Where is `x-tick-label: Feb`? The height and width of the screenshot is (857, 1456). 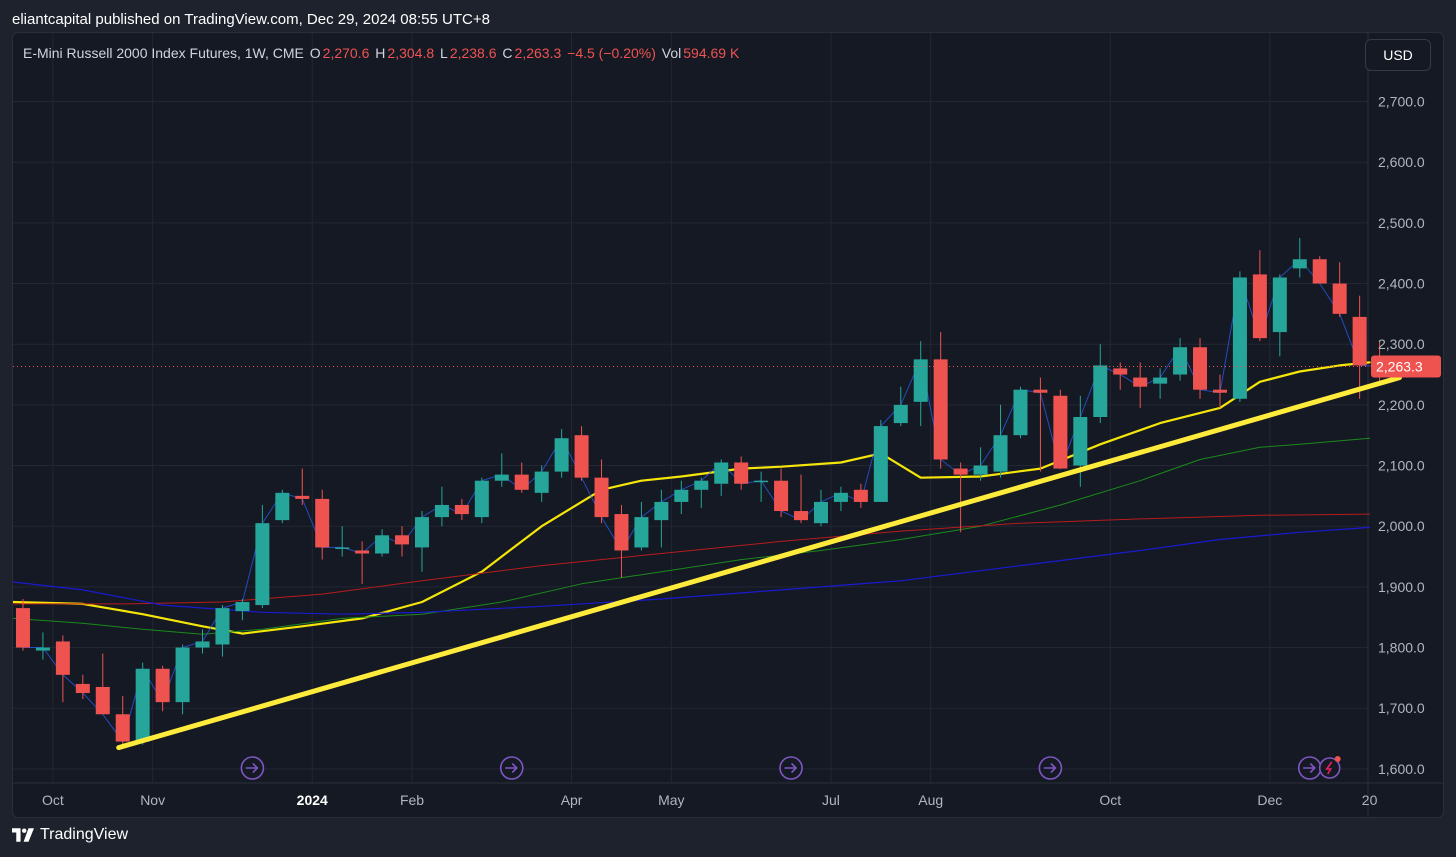 x-tick-label: Feb is located at coordinates (412, 800).